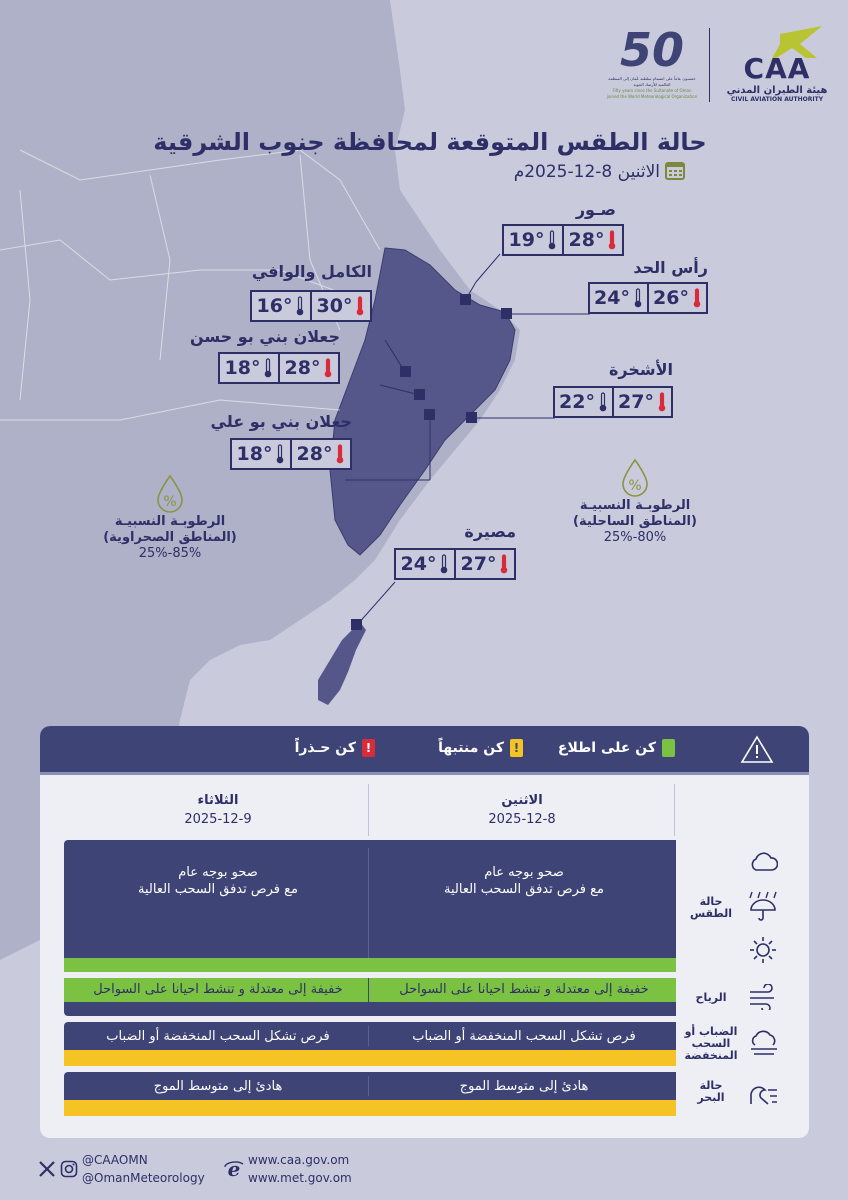  What do you see at coordinates (69, 1169) in the screenshot?
I see `instagram-icon` at bounding box center [69, 1169].